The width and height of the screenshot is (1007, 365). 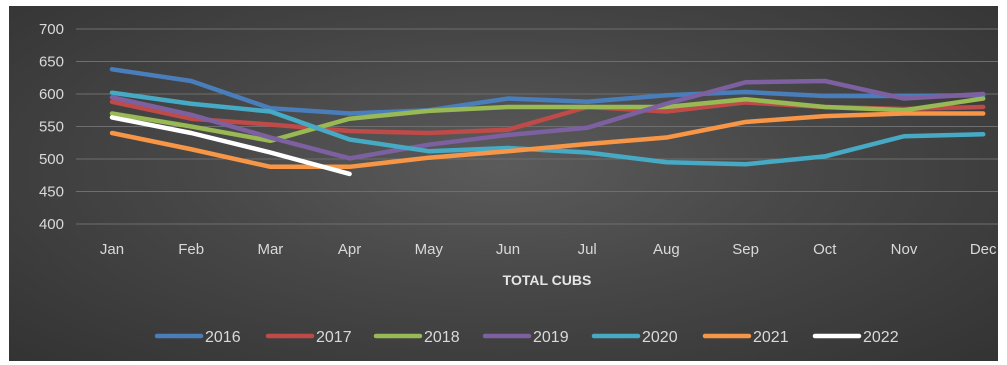 What do you see at coordinates (745, 337) in the screenshot?
I see `legend-item-2021: 2021` at bounding box center [745, 337].